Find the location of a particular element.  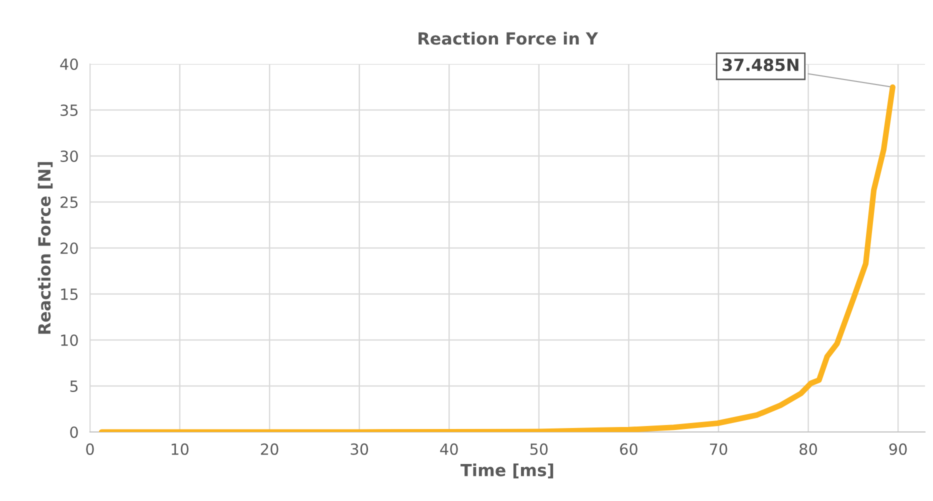

x-tick-label: 20 is located at coordinates (269, 449).